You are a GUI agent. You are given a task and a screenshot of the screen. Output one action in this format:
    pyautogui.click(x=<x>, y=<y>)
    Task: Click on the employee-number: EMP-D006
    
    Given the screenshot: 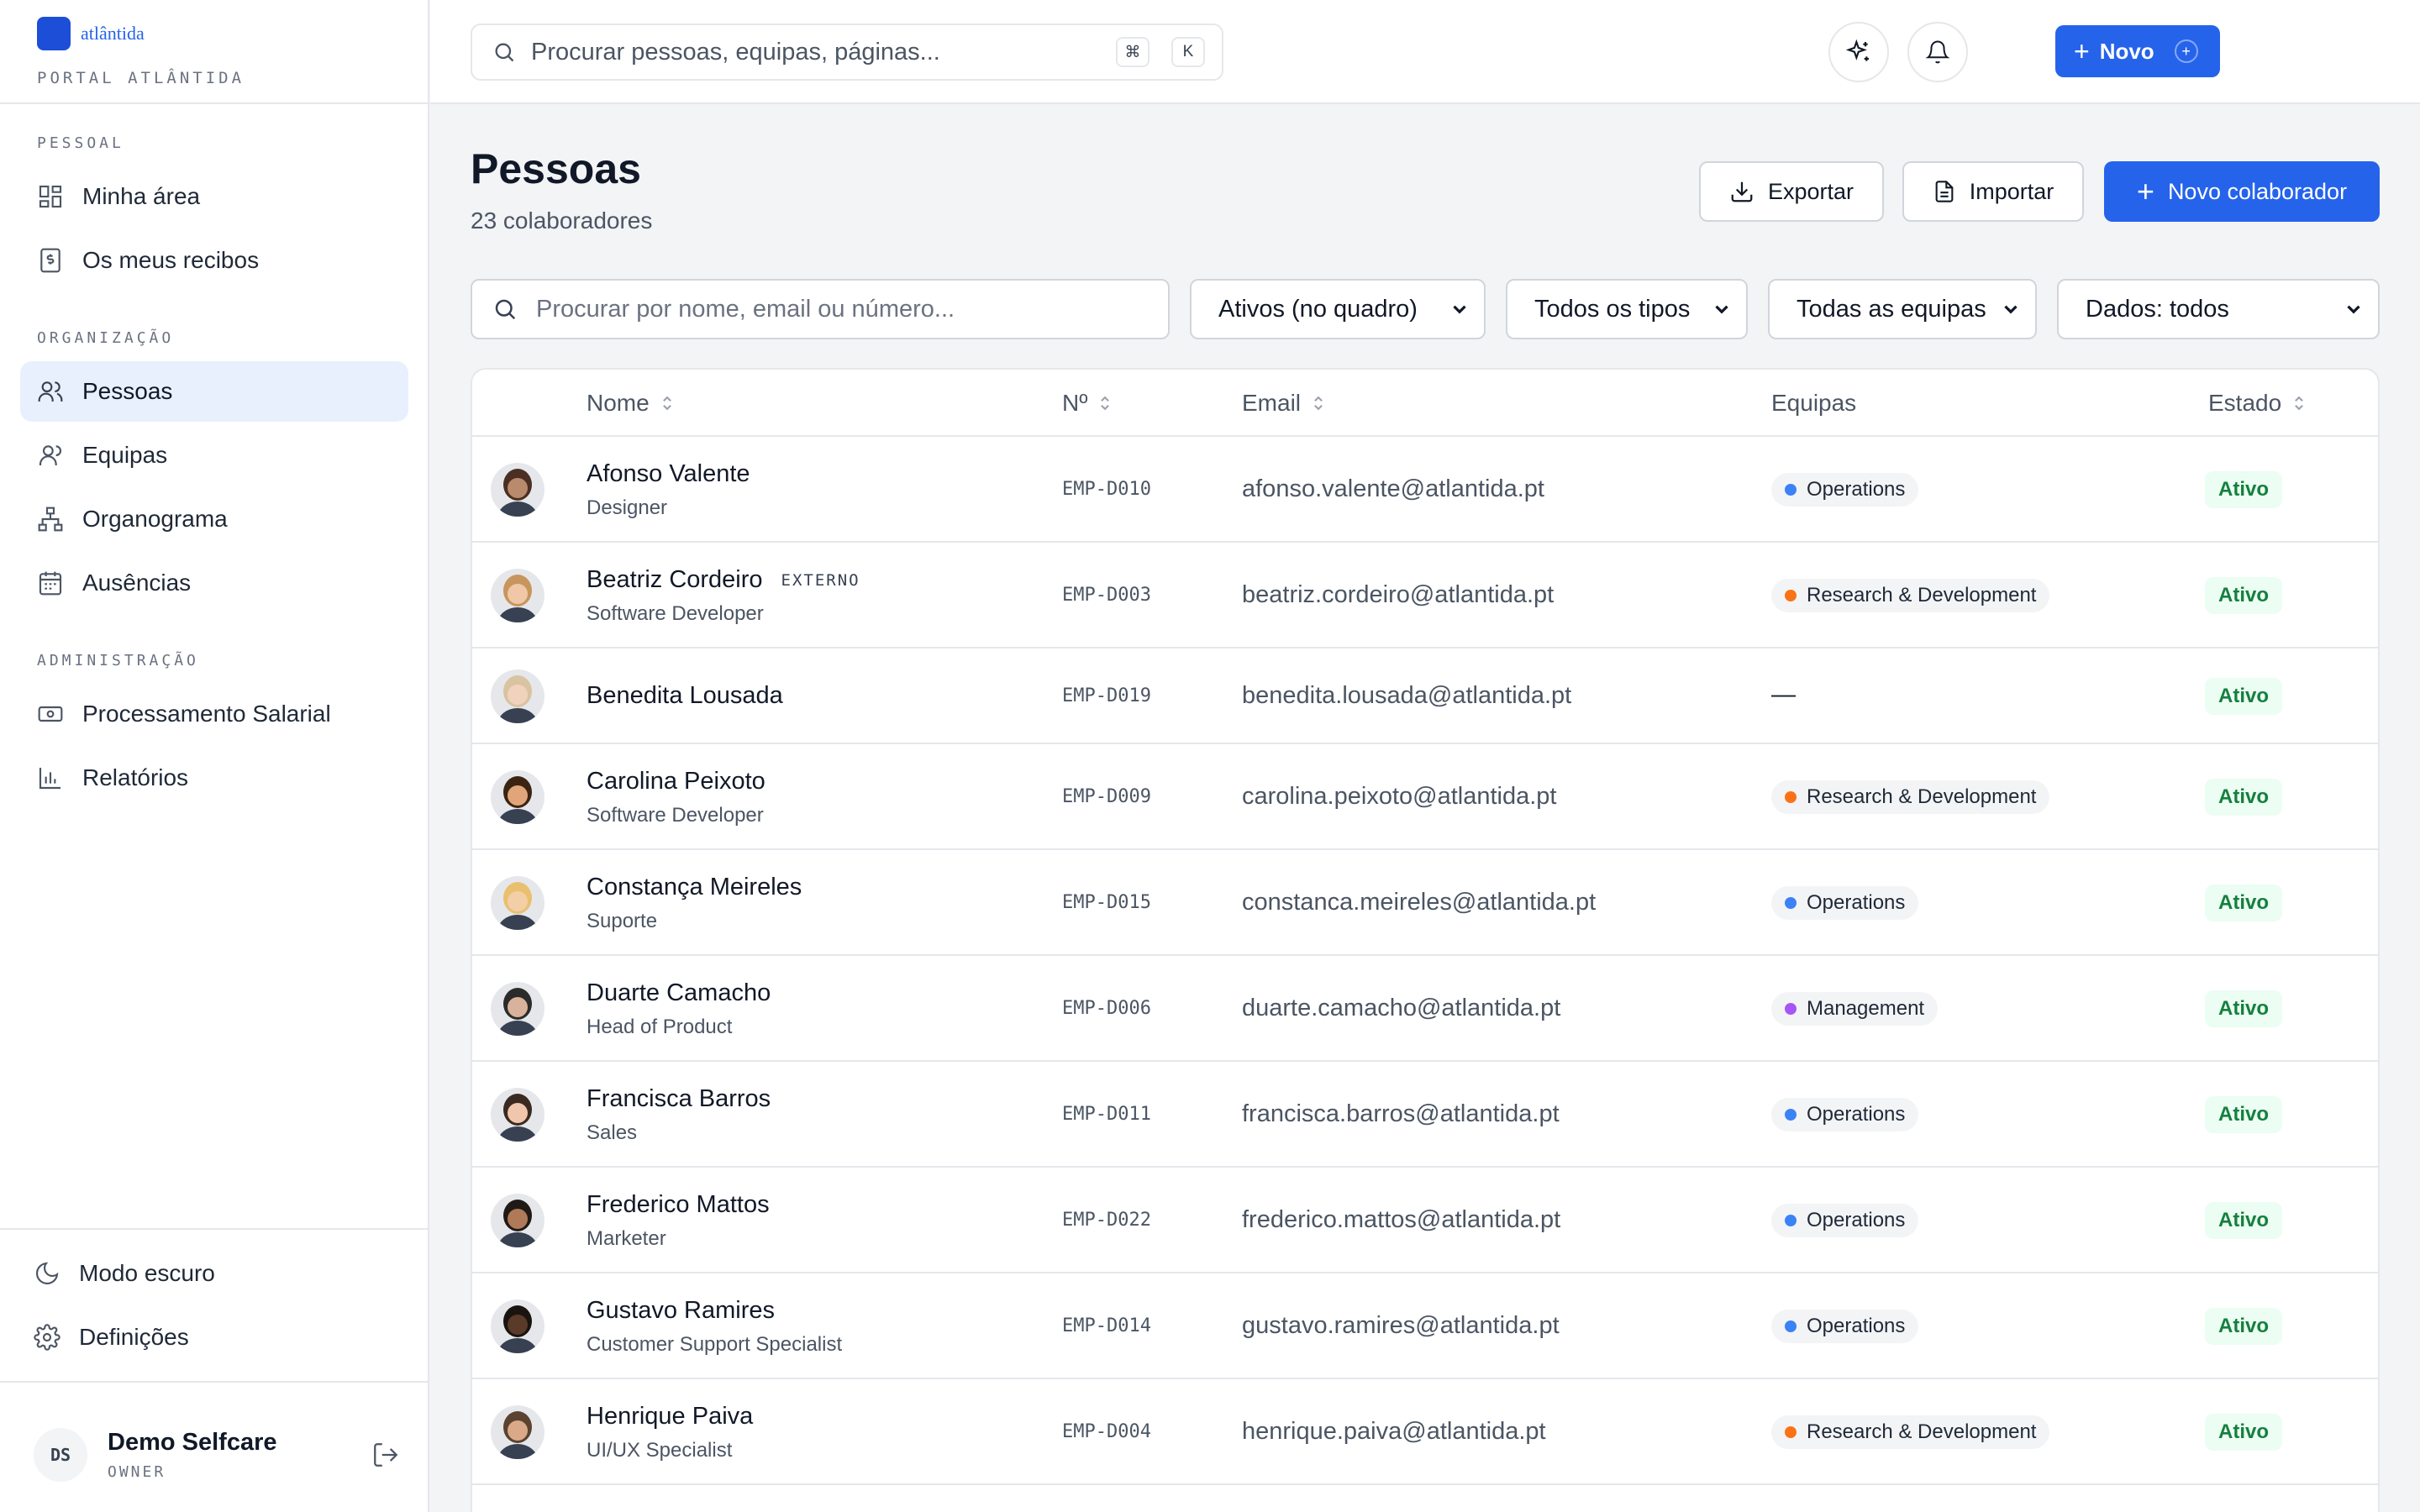 What is the action you would take?
    pyautogui.click(x=1106, y=1008)
    